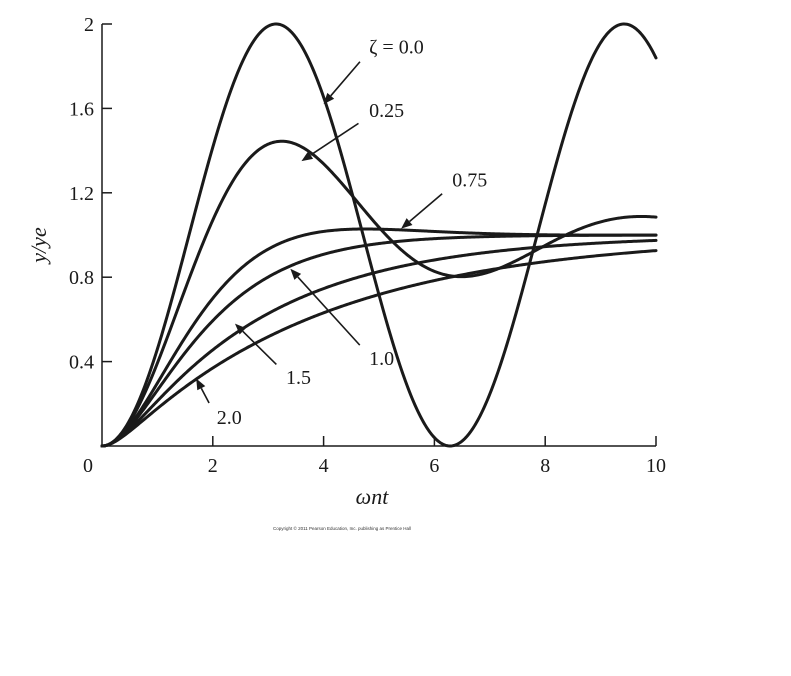  Describe the element at coordinates (386, 111) in the screenshot. I see `annotation-label-1: 0.25` at that location.